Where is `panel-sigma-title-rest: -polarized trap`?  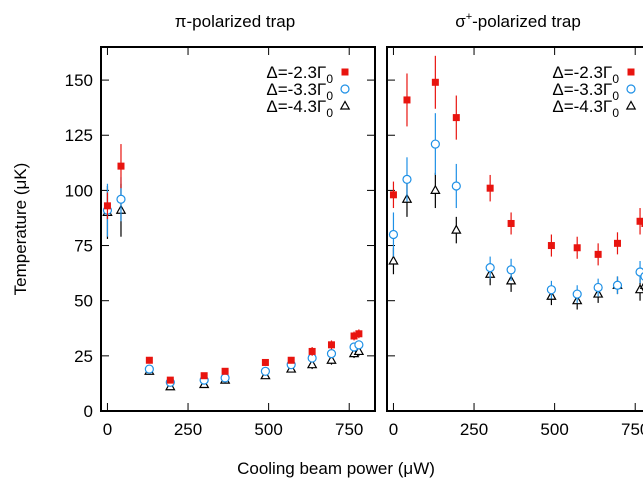
panel-sigma-title-rest: -polarized trap is located at coordinates (526, 21).